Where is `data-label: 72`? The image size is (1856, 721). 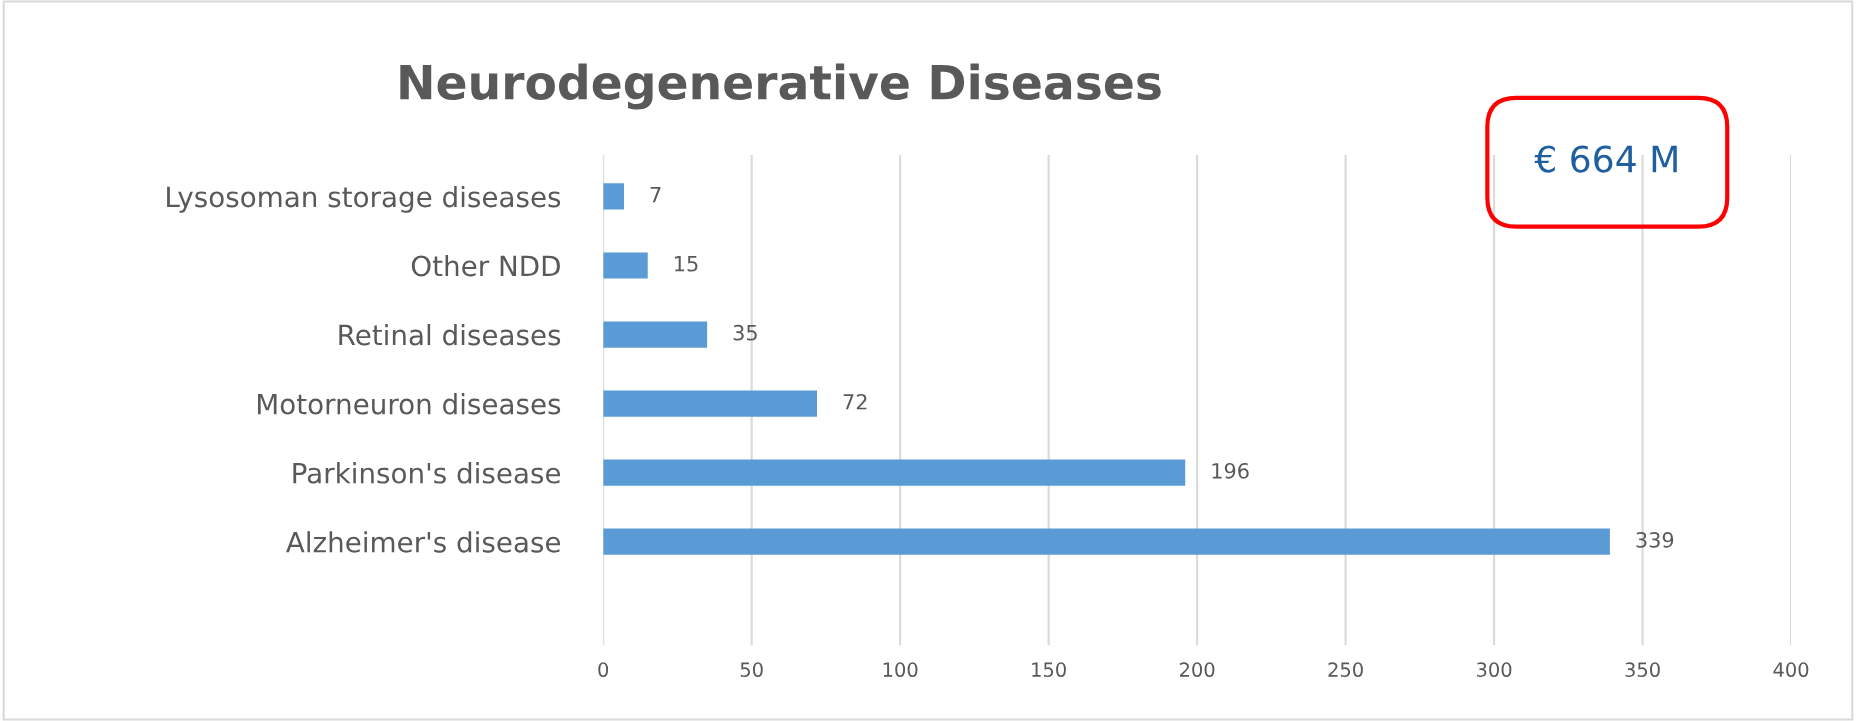 data-label: 72 is located at coordinates (855, 401).